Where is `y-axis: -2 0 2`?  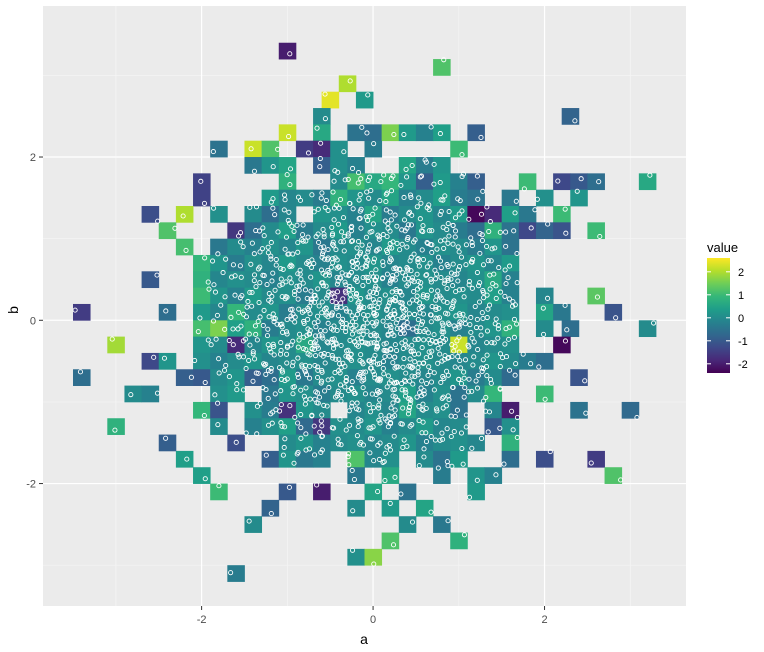
y-axis: -2 0 2 is located at coordinates (34, 321).